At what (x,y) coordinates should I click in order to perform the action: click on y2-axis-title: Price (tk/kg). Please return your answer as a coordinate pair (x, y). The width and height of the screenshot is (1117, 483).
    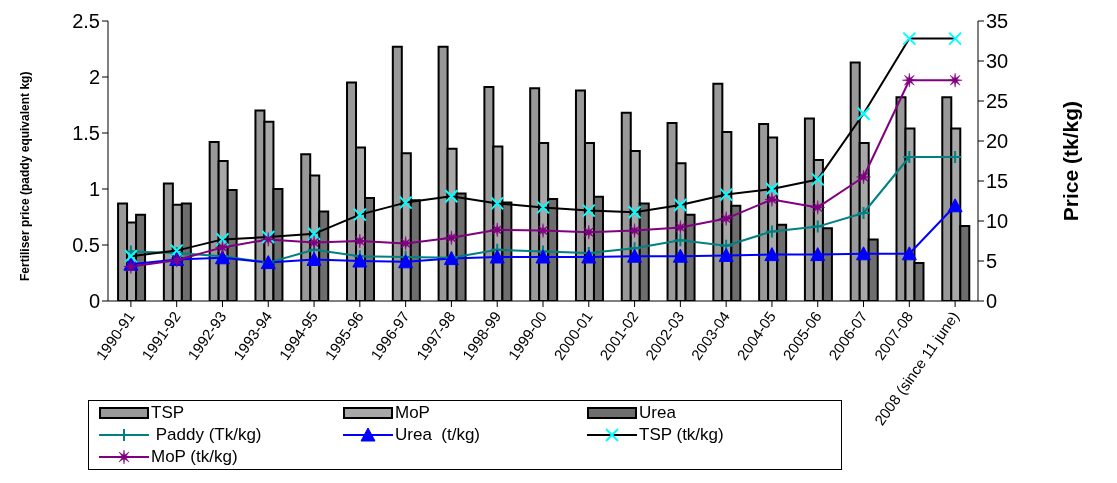
    Looking at the image, I should click on (1071, 161).